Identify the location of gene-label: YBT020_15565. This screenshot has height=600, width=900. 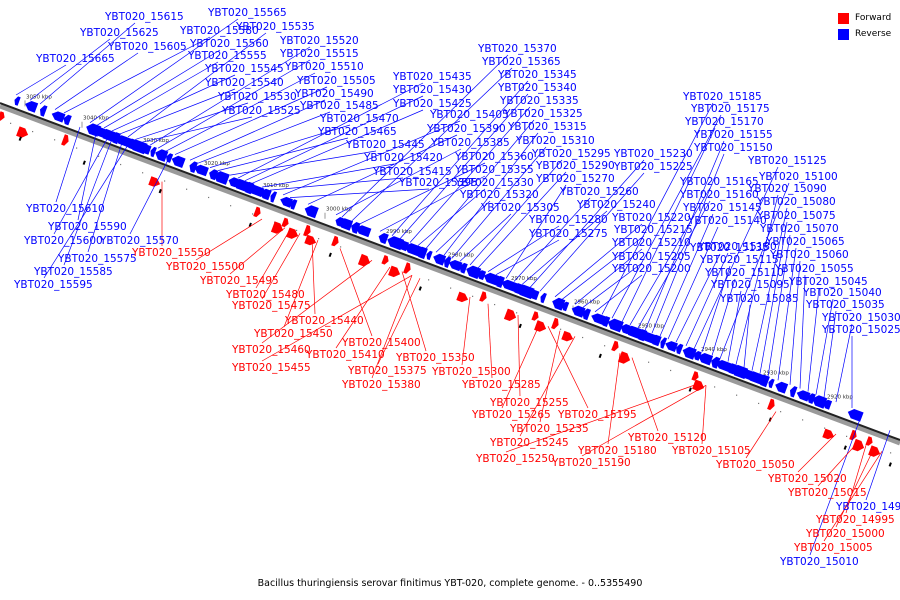
(247, 13).